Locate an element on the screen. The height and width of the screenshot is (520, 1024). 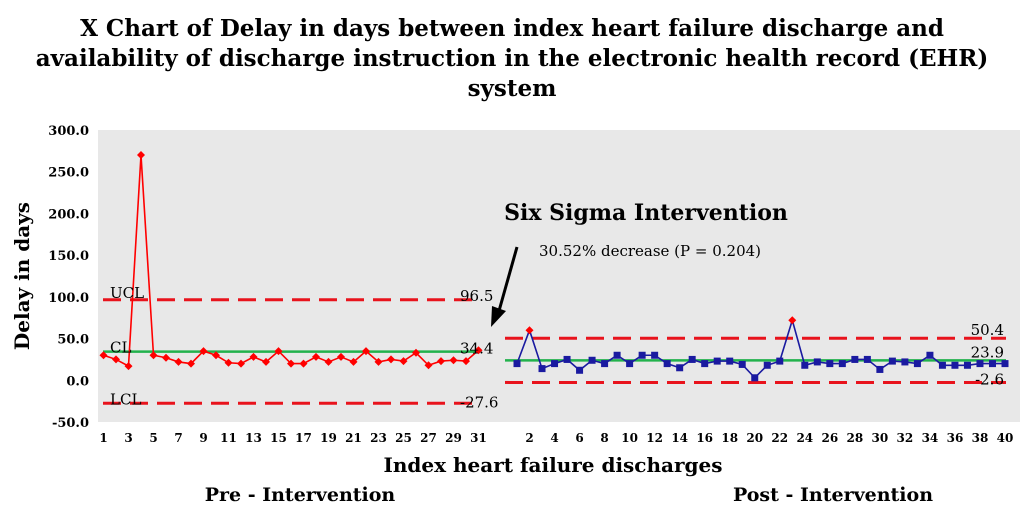
x-tick-label: 8 is located at coordinates (604, 438).